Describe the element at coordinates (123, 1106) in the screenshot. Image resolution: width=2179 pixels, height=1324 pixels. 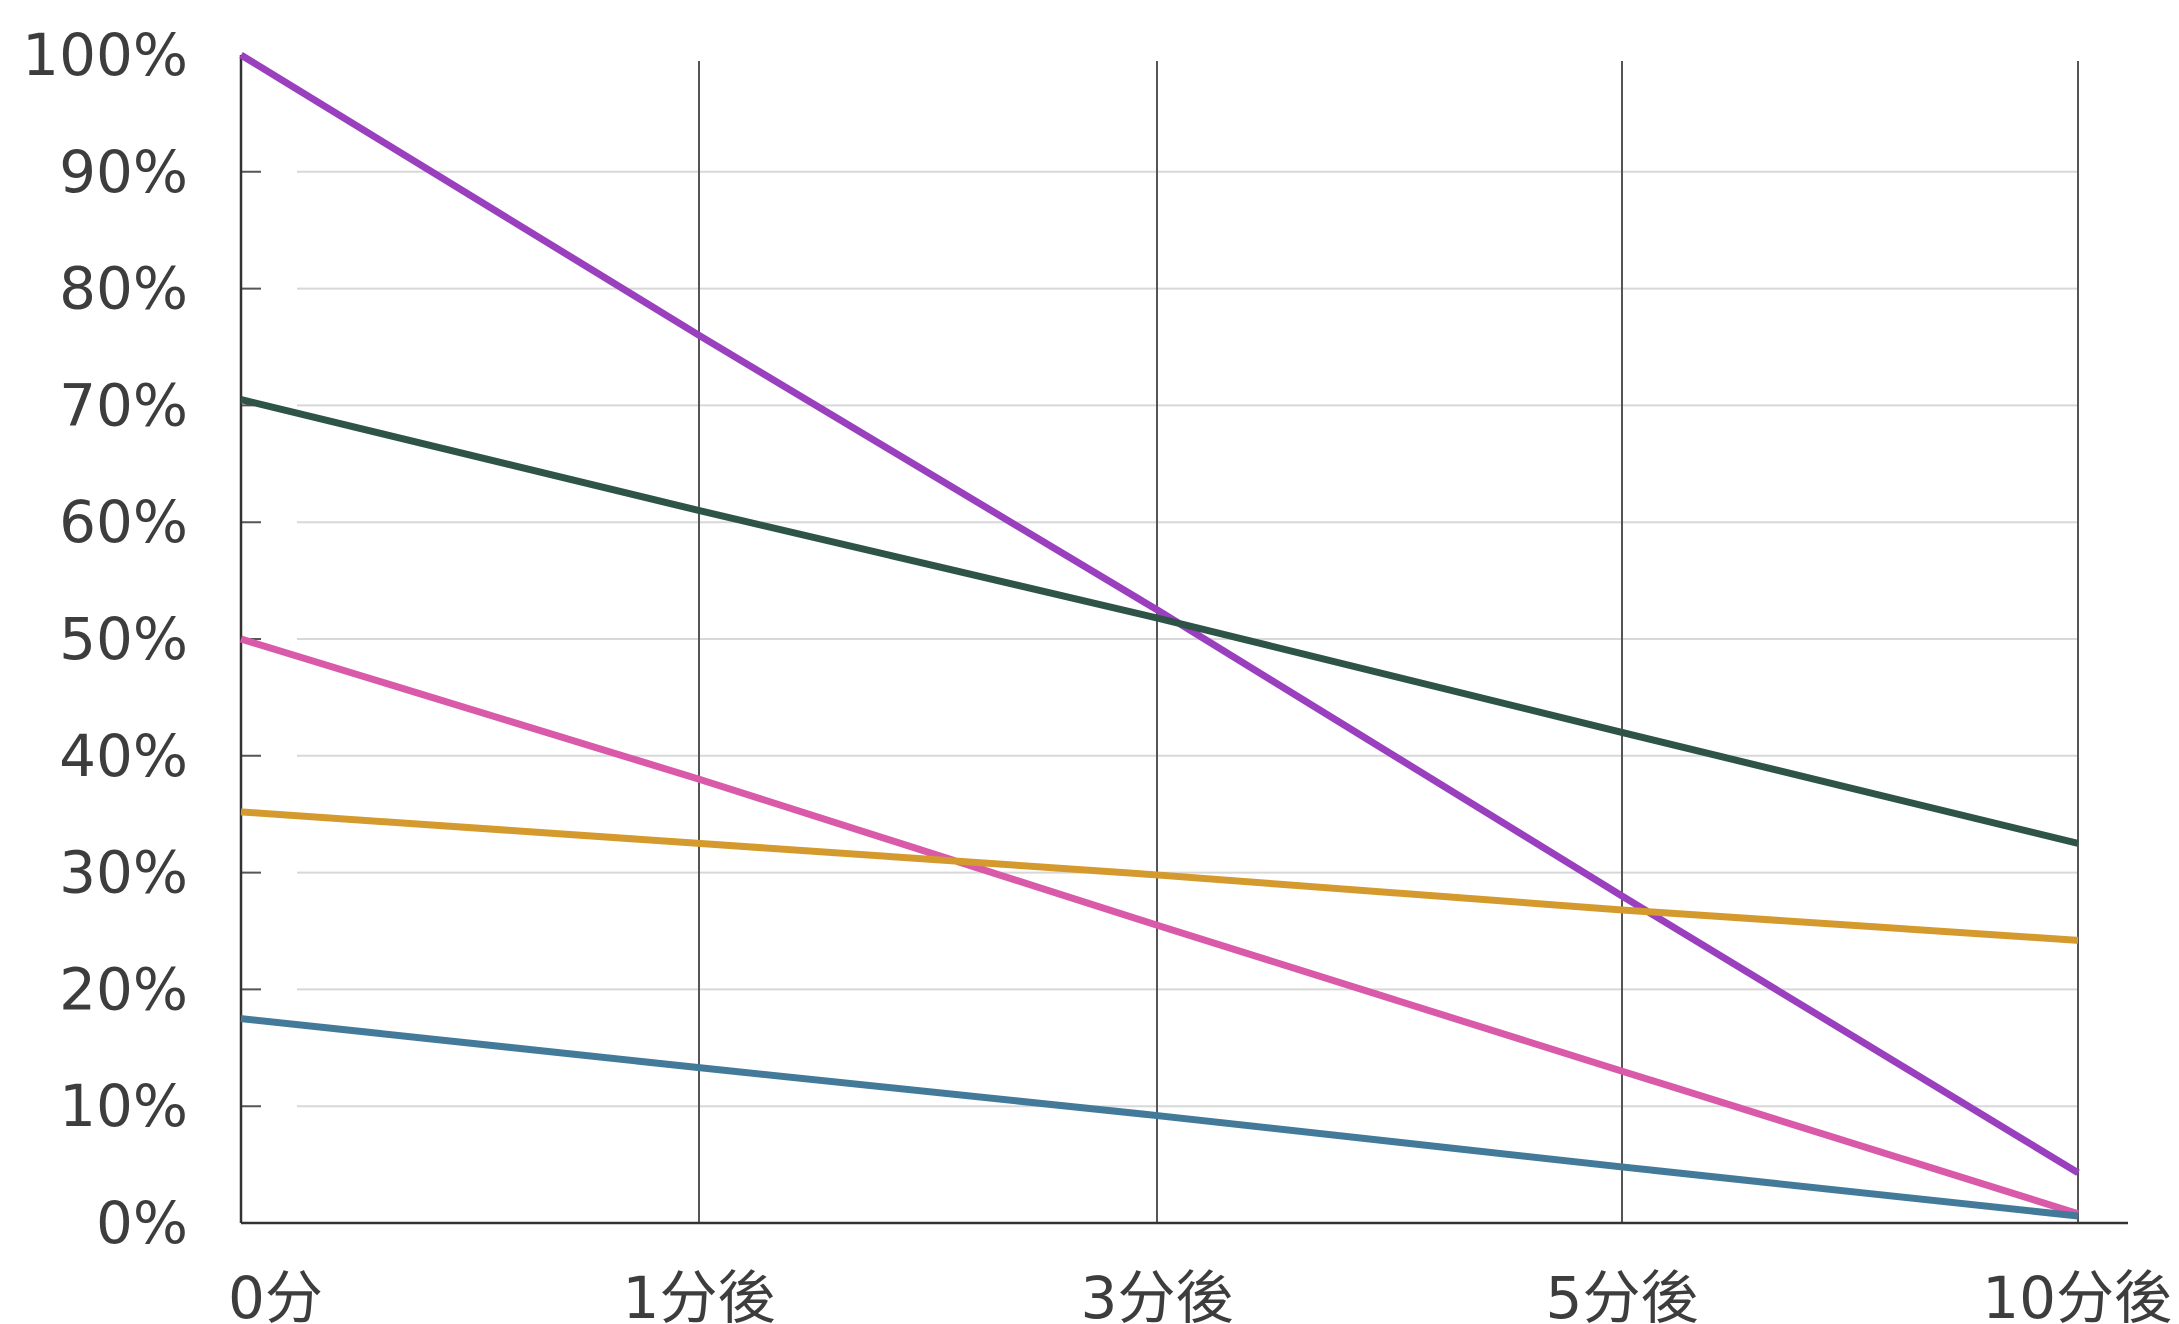
I see `y-tick-label: 10%` at that location.